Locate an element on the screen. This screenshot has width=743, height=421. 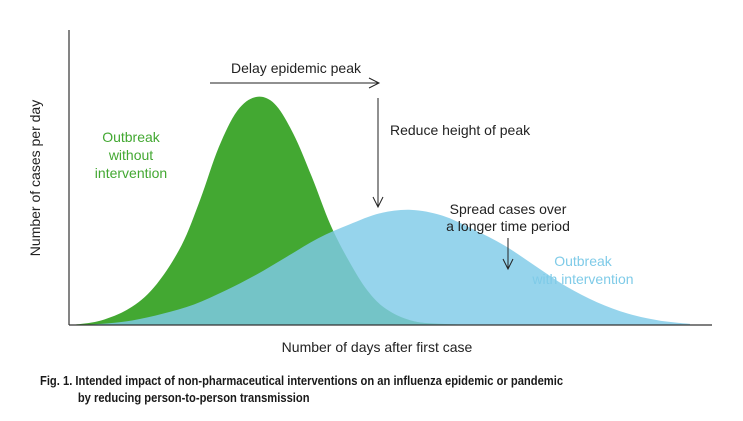
x-axis-label: Number of days after first case is located at coordinates (377, 347).